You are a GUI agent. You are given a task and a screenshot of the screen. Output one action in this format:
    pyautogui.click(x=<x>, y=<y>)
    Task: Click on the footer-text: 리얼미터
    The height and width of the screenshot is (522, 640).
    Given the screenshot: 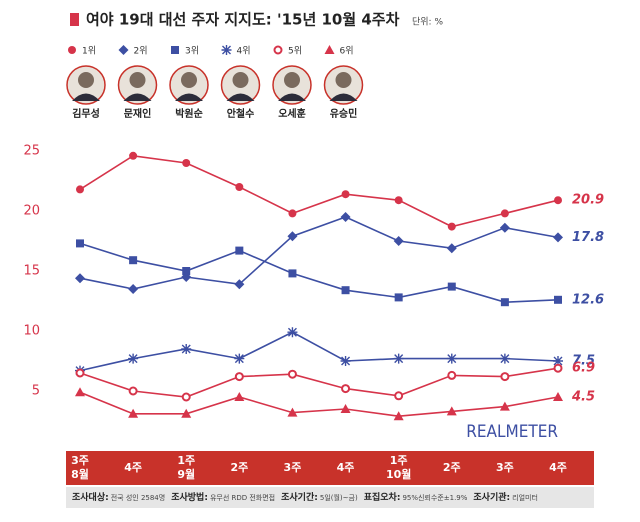 What is the action you would take?
    pyautogui.click(x=525, y=497)
    